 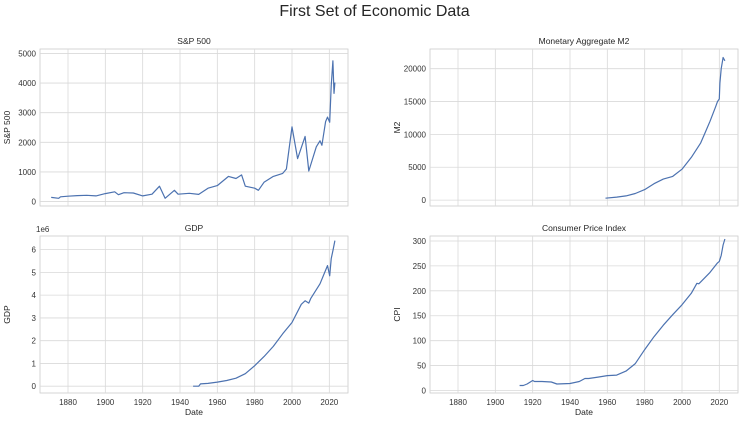 I want to click on y-tick-label: 1000, so click(x=27, y=172).